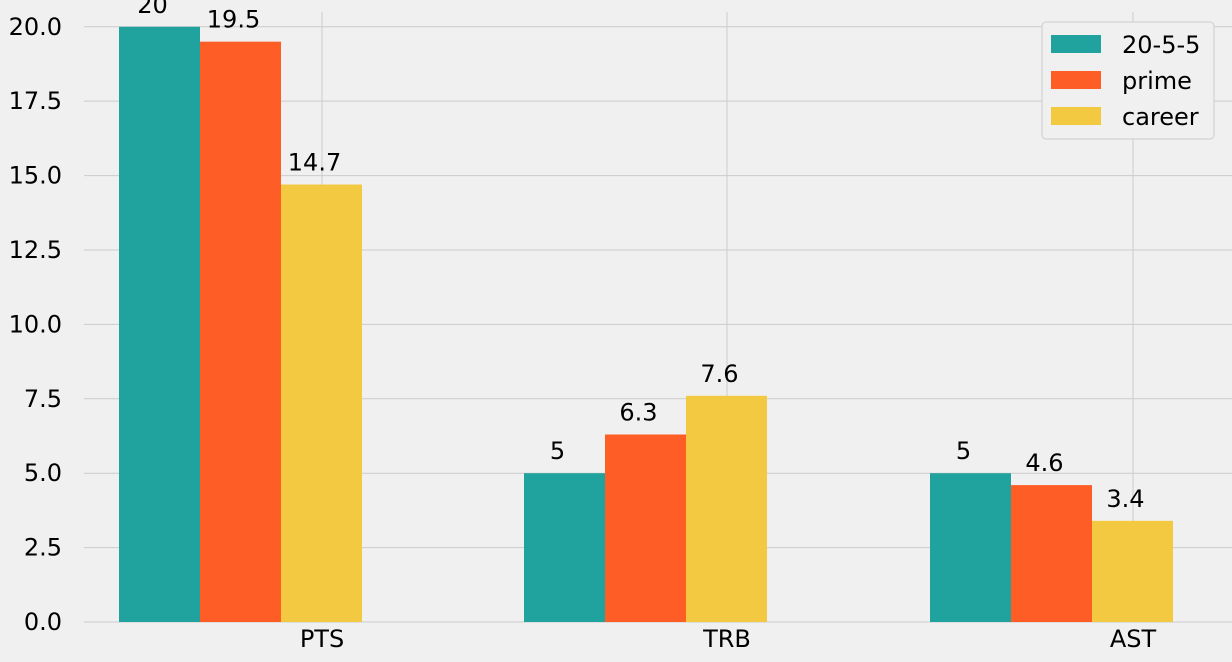 The width and height of the screenshot is (1232, 662). What do you see at coordinates (35, 250) in the screenshot?
I see `y-tick-label: 12.5` at bounding box center [35, 250].